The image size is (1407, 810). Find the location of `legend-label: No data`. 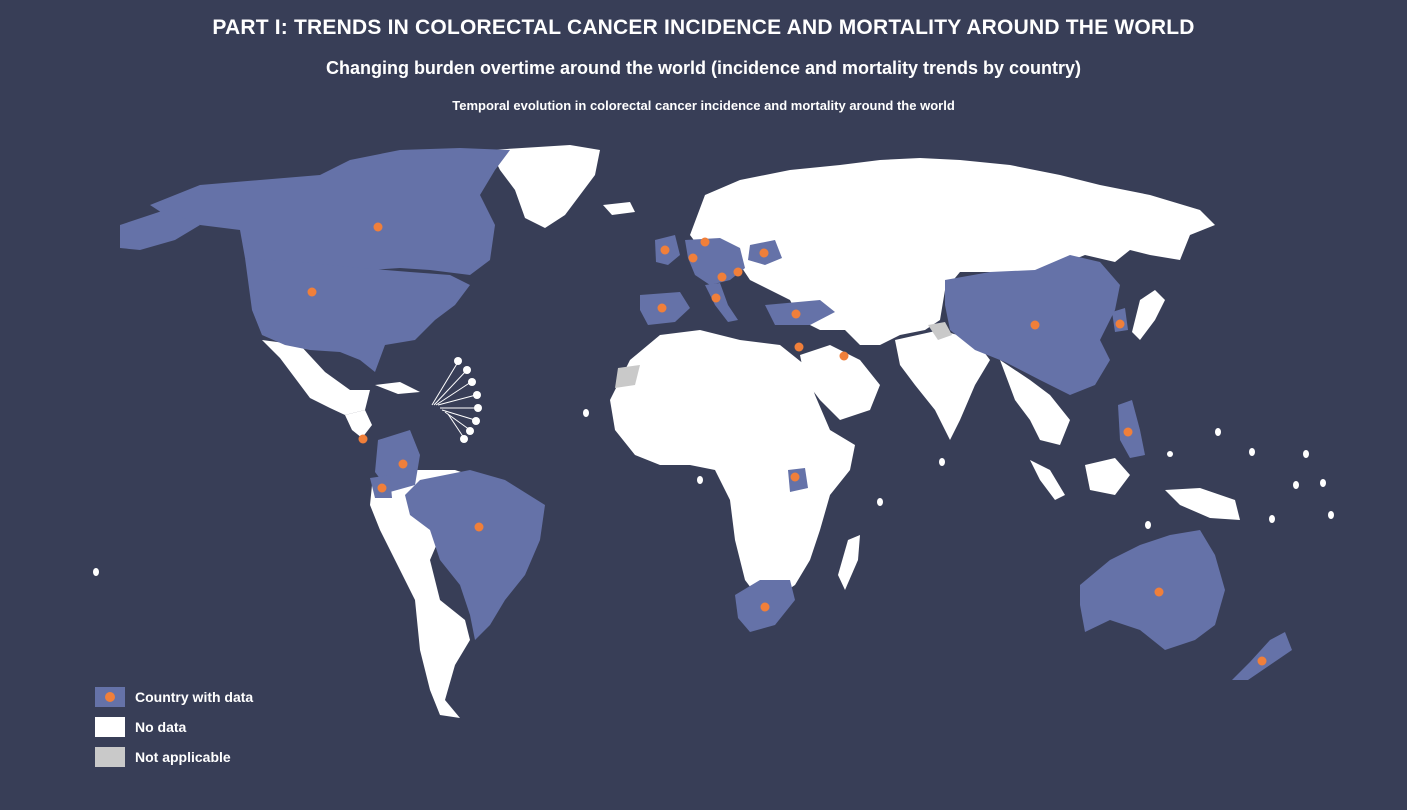

legend-label: No data is located at coordinates (161, 727).